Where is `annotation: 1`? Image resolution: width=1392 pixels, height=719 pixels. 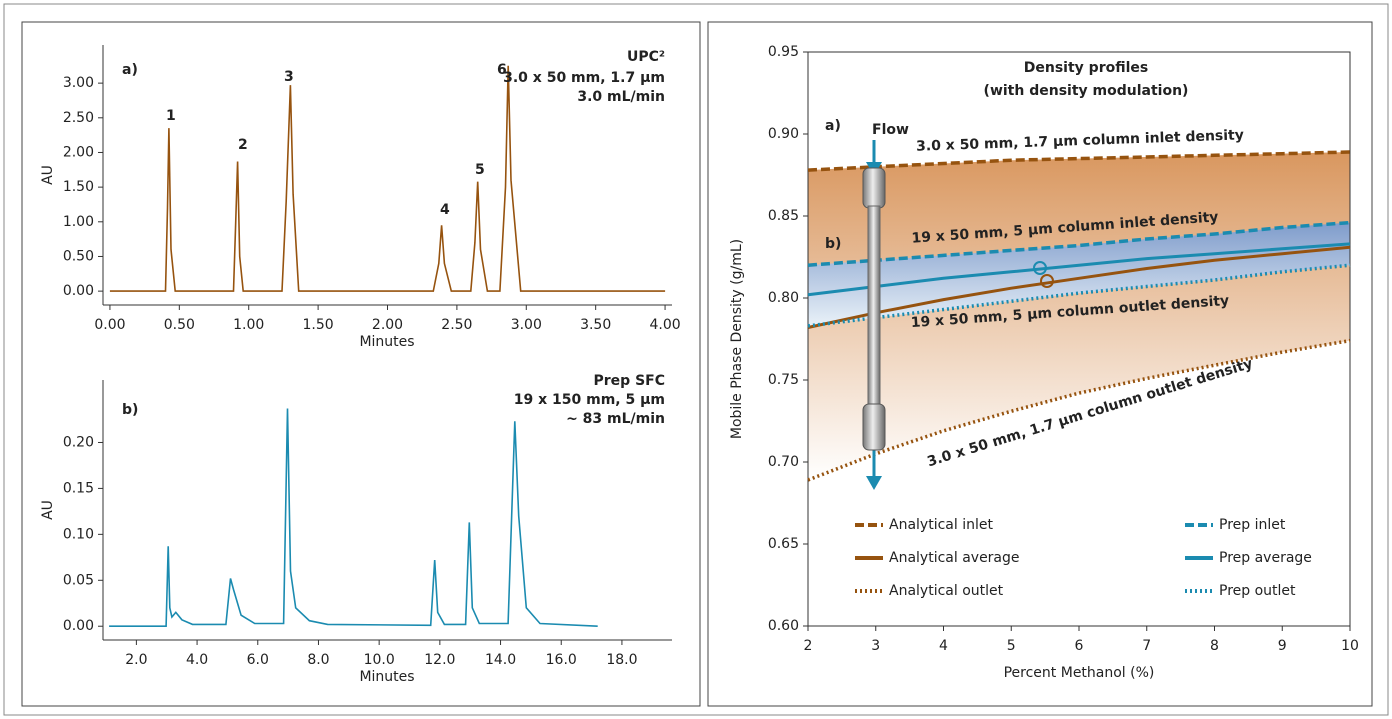 annotation: 1 is located at coordinates (171, 116).